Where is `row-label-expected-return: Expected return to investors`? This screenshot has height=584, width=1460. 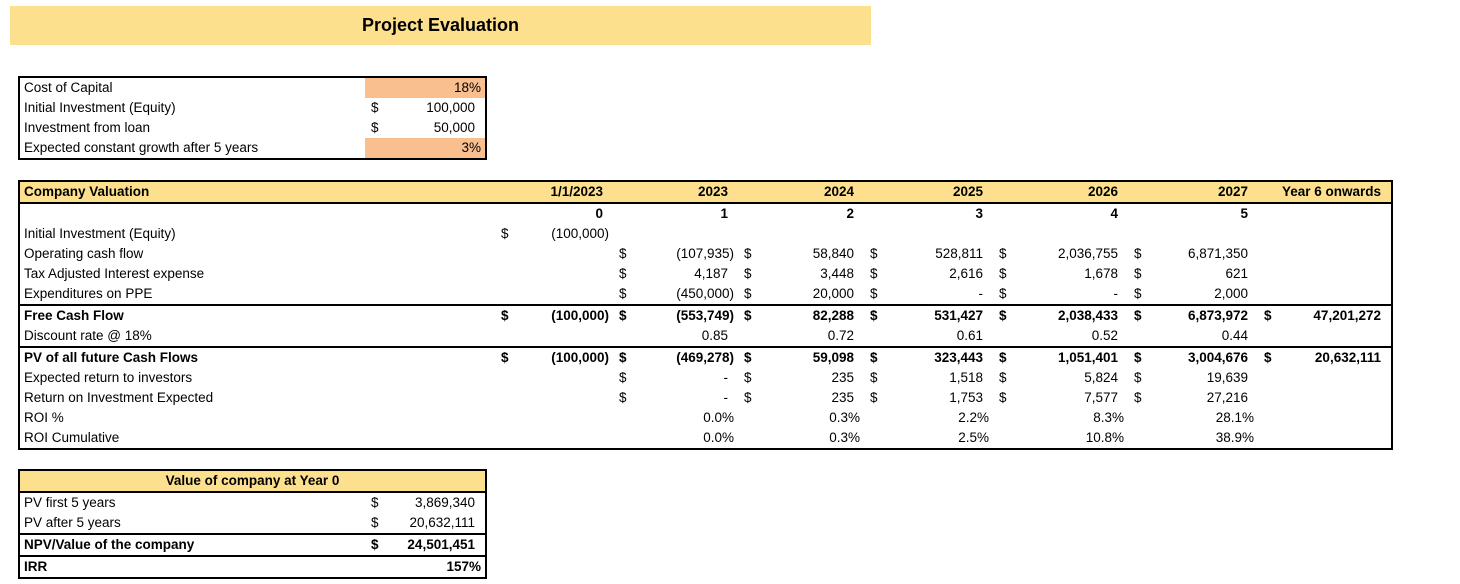 row-label-expected-return: Expected return to investors is located at coordinates (108, 377).